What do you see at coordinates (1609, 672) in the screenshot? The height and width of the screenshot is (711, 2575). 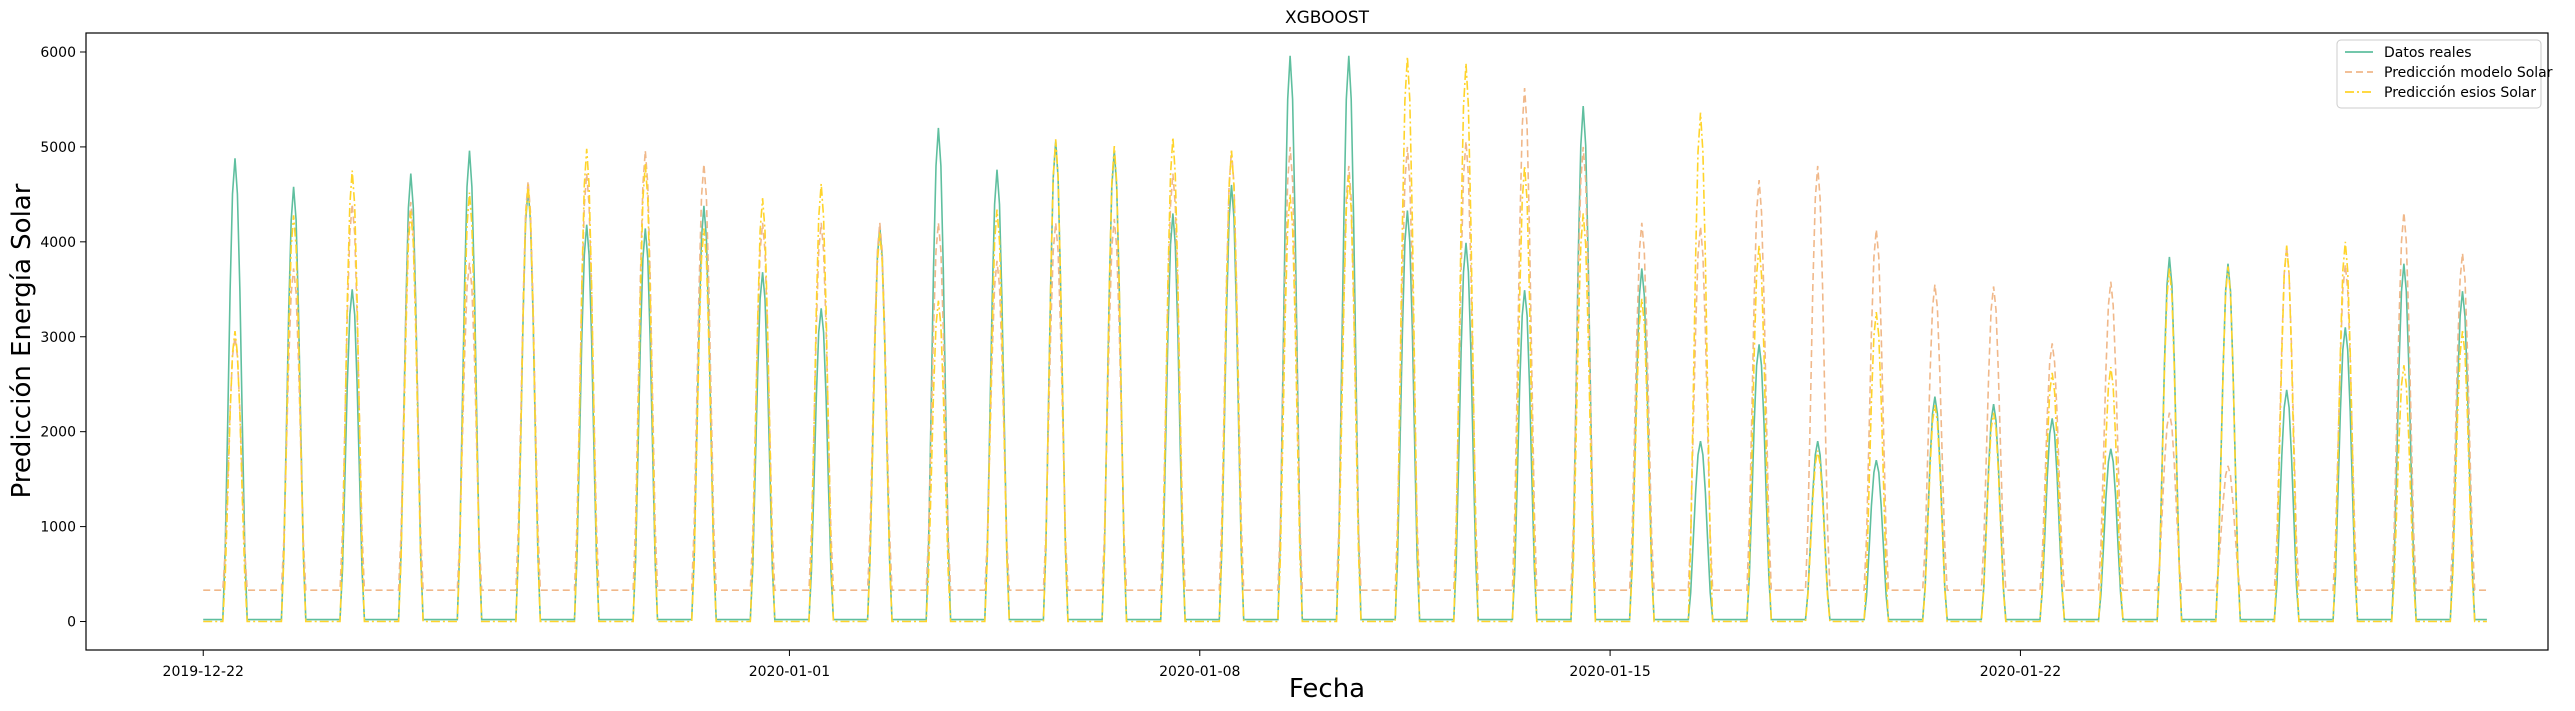 I see `x-tick-label: 2020-01-15` at bounding box center [1609, 672].